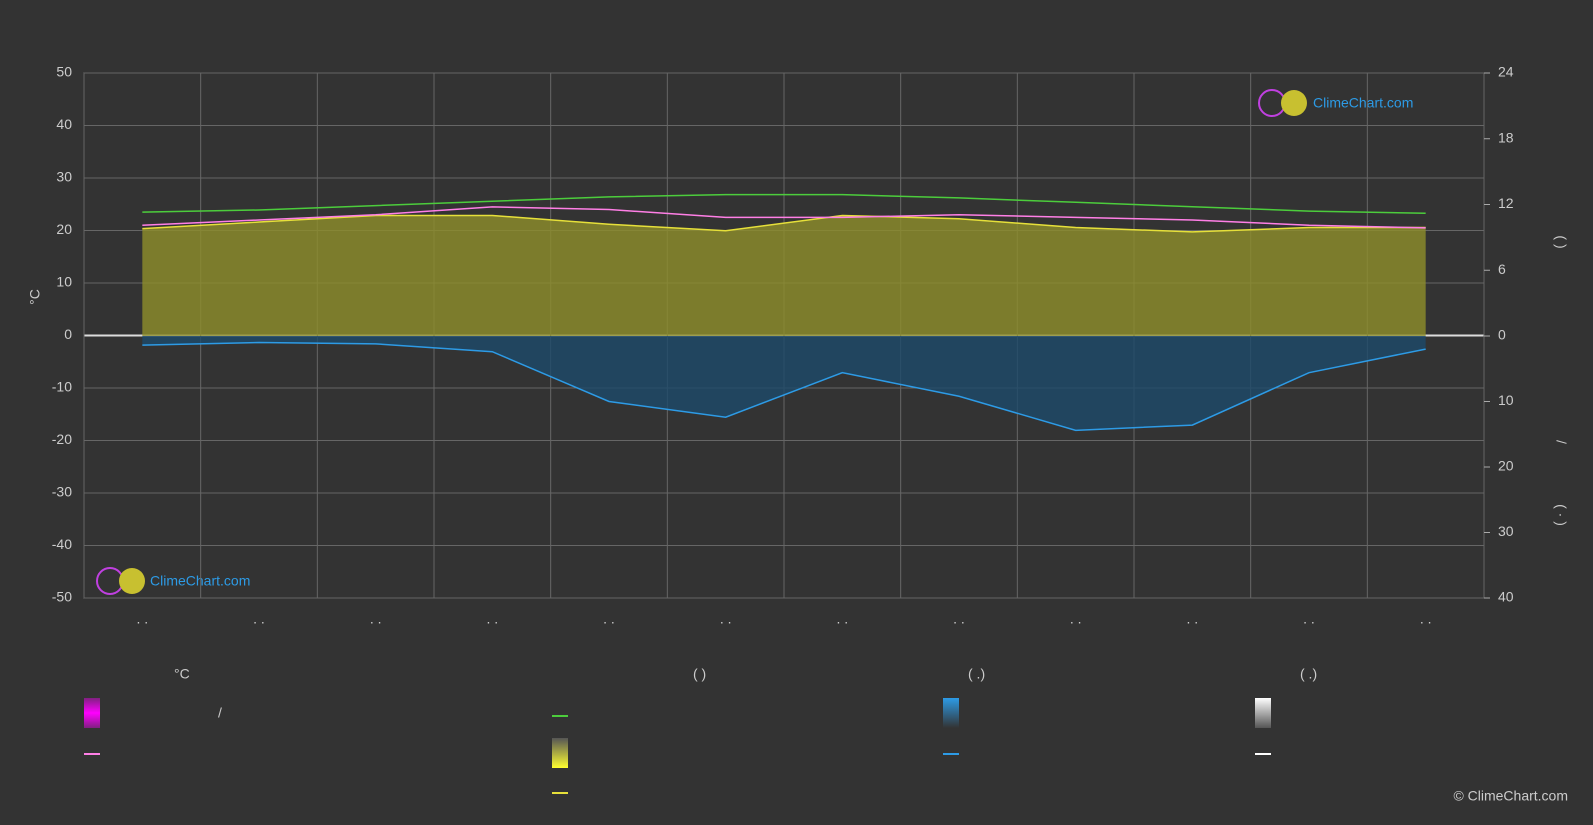 The height and width of the screenshot is (825, 1593). I want to click on y-tick-label: -20, so click(62, 439).